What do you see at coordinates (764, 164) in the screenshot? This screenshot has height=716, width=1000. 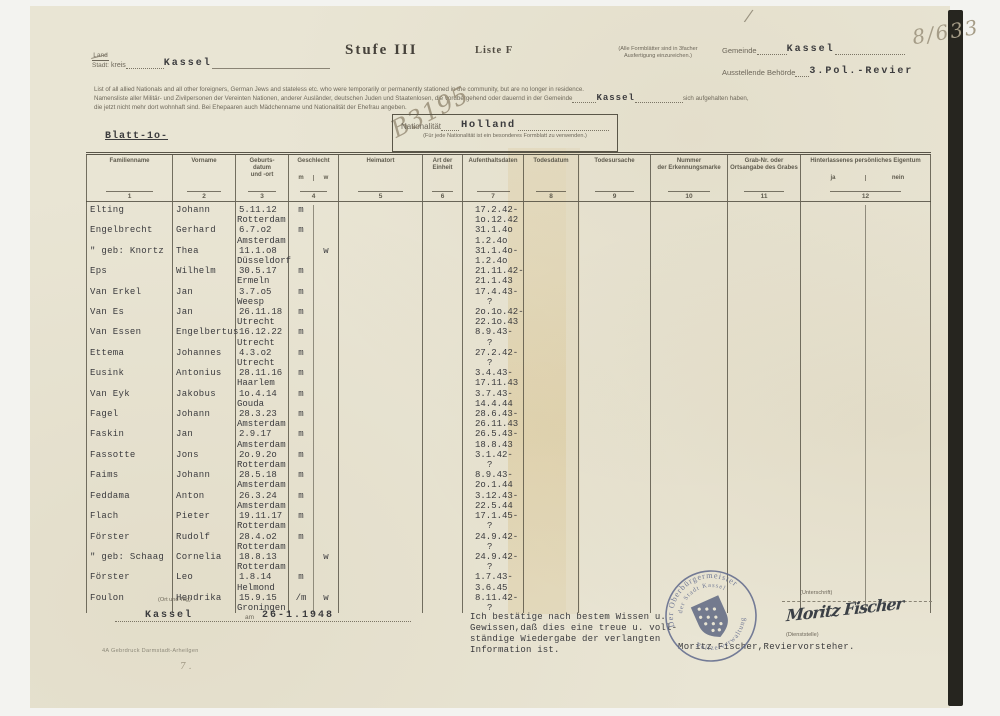 I see `column-label: Grab-Nr. oder Ortsangabe des Grabes` at bounding box center [764, 164].